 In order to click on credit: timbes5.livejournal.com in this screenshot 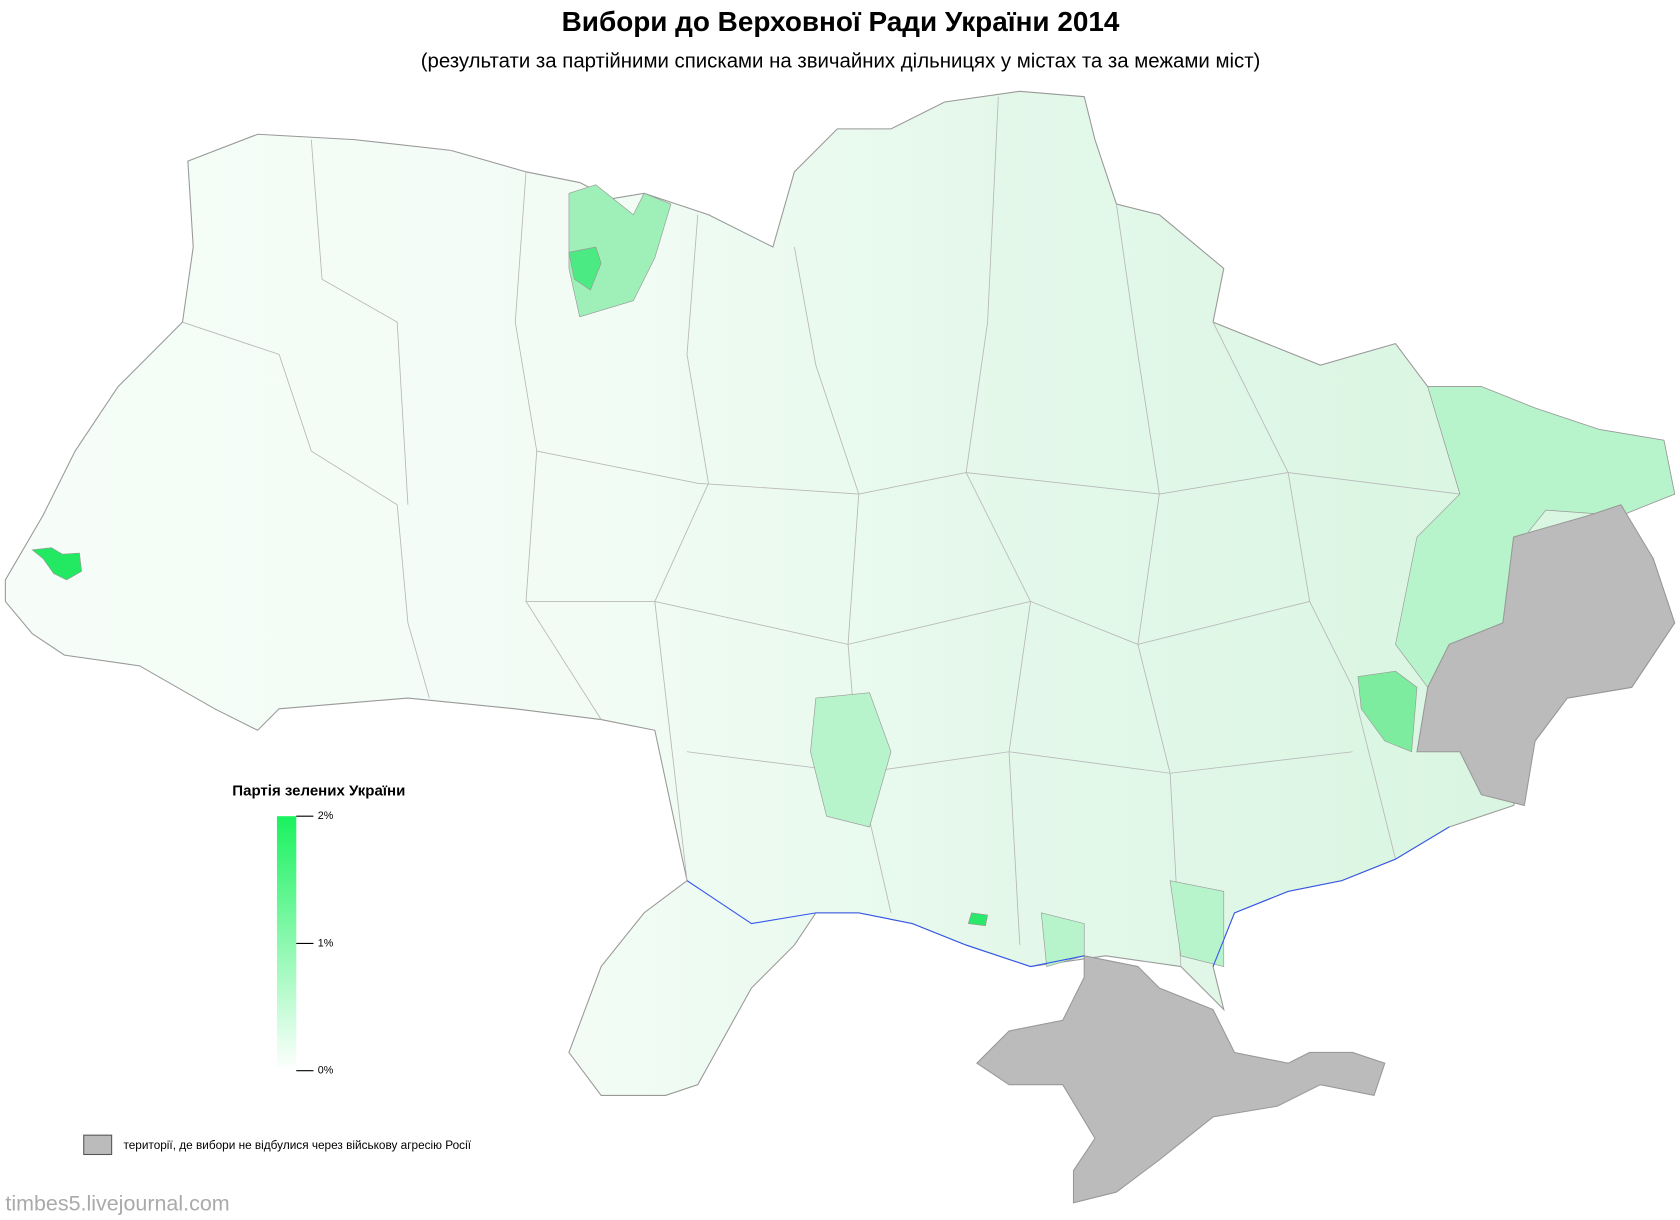, I will do `click(117, 1204)`.